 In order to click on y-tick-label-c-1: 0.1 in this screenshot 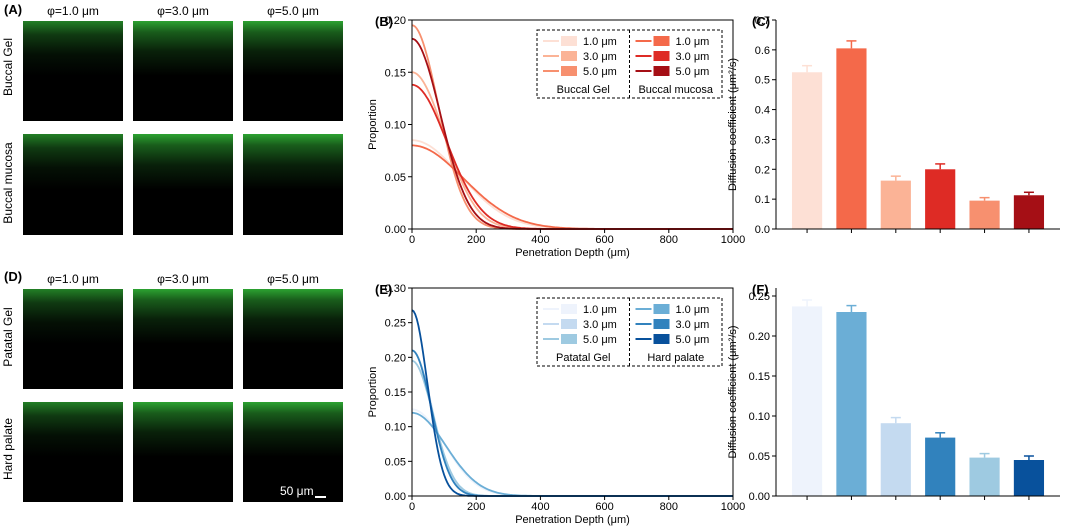, I will do `click(762, 200)`.